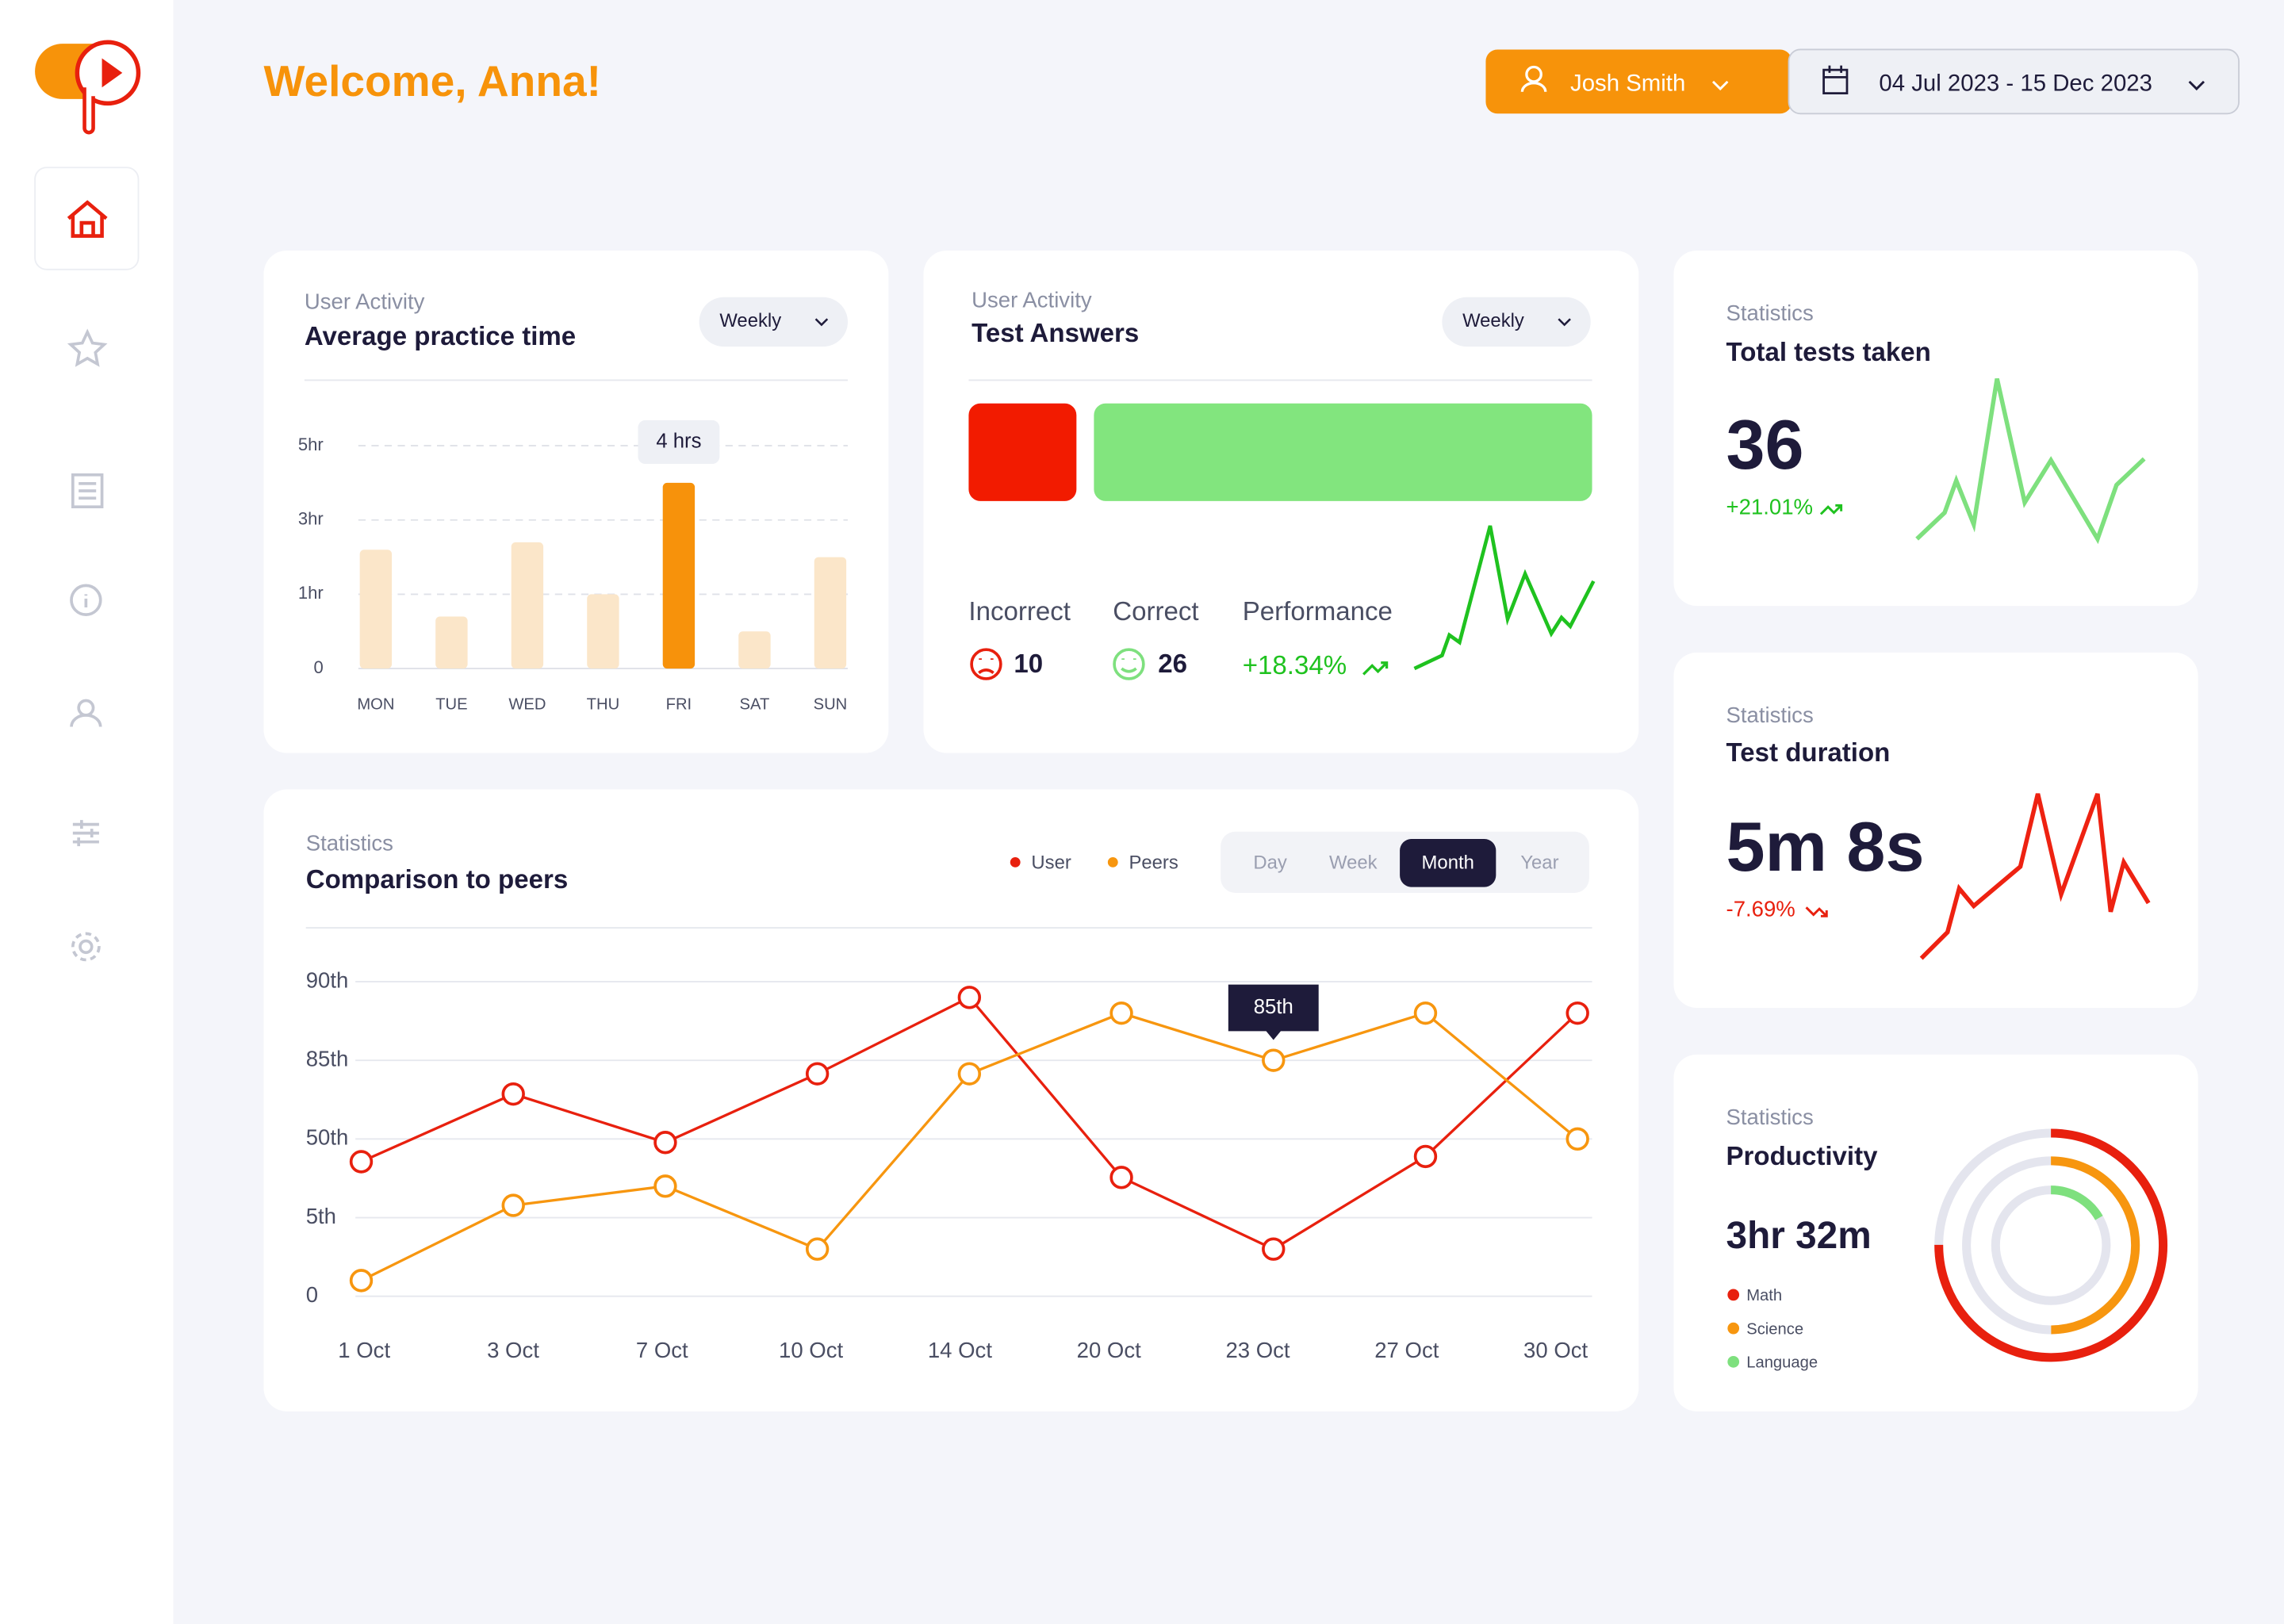 This screenshot has height=1624, width=2284. What do you see at coordinates (513, 1350) in the screenshot?
I see `x-tick-label: 3 Oct` at bounding box center [513, 1350].